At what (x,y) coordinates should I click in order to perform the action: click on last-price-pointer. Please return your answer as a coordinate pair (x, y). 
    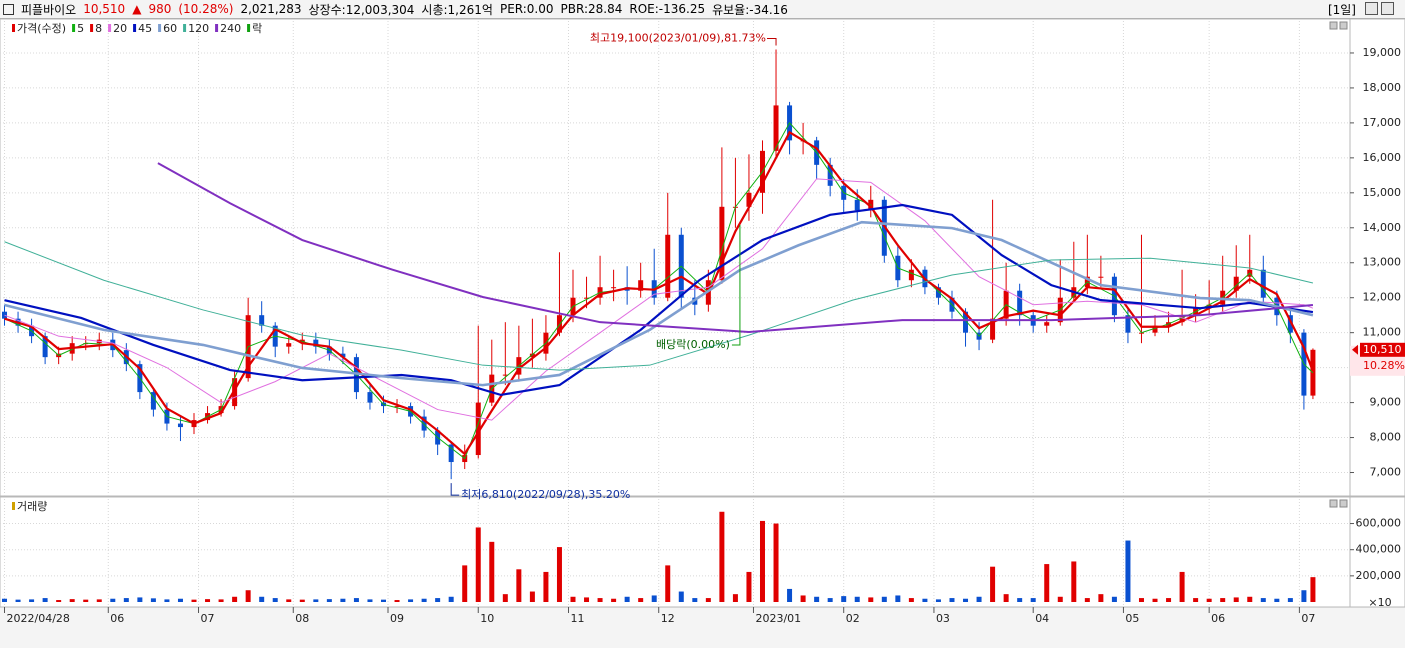
    Looking at the image, I should click on (1355, 349).